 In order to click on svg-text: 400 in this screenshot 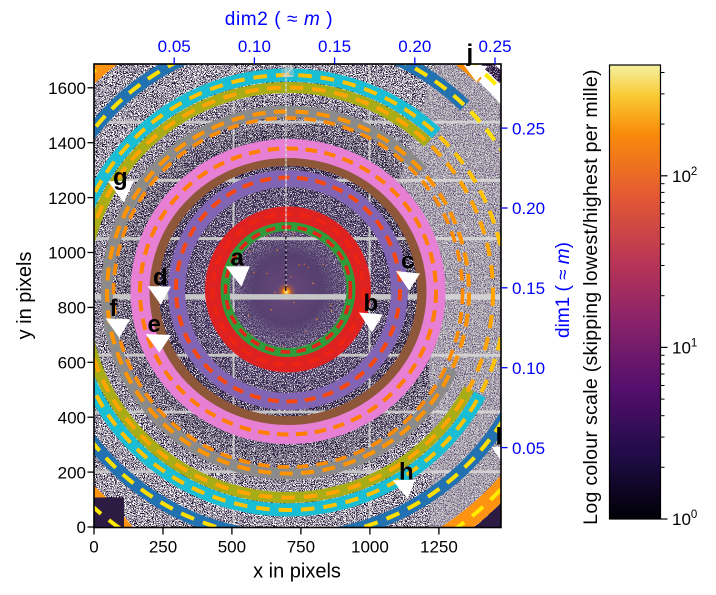, I will do `click(72, 417)`.